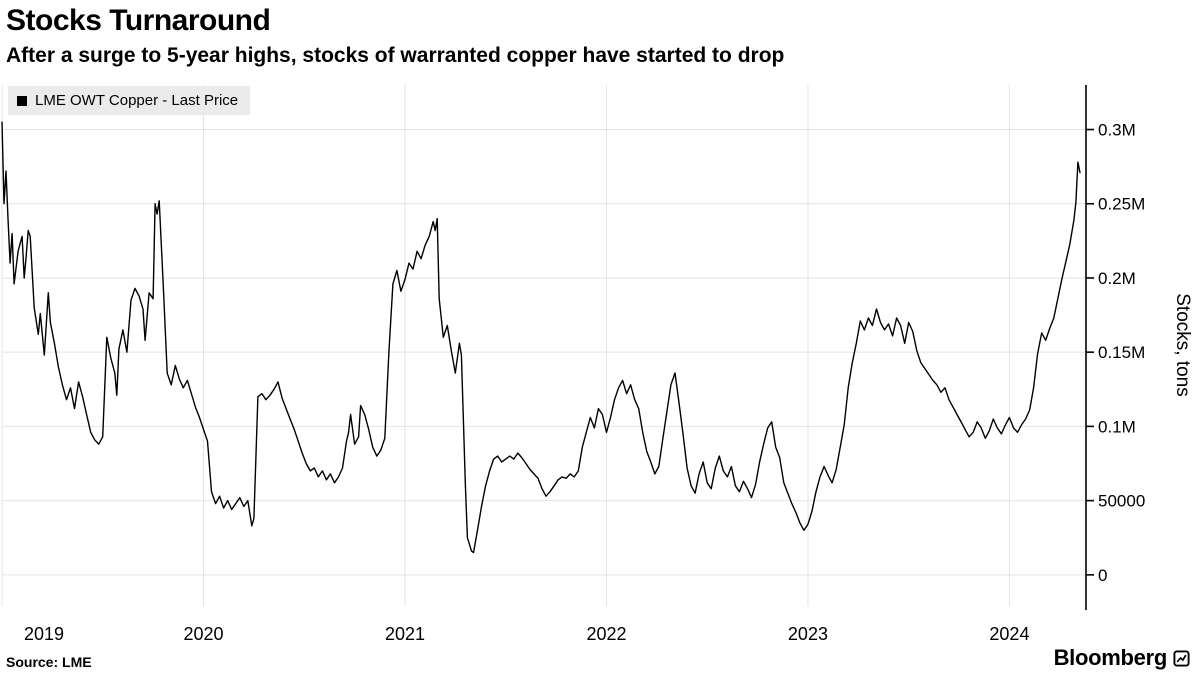 The height and width of the screenshot is (675, 1200). I want to click on y-axis-title: Stocks, tons, so click(1182, 345).